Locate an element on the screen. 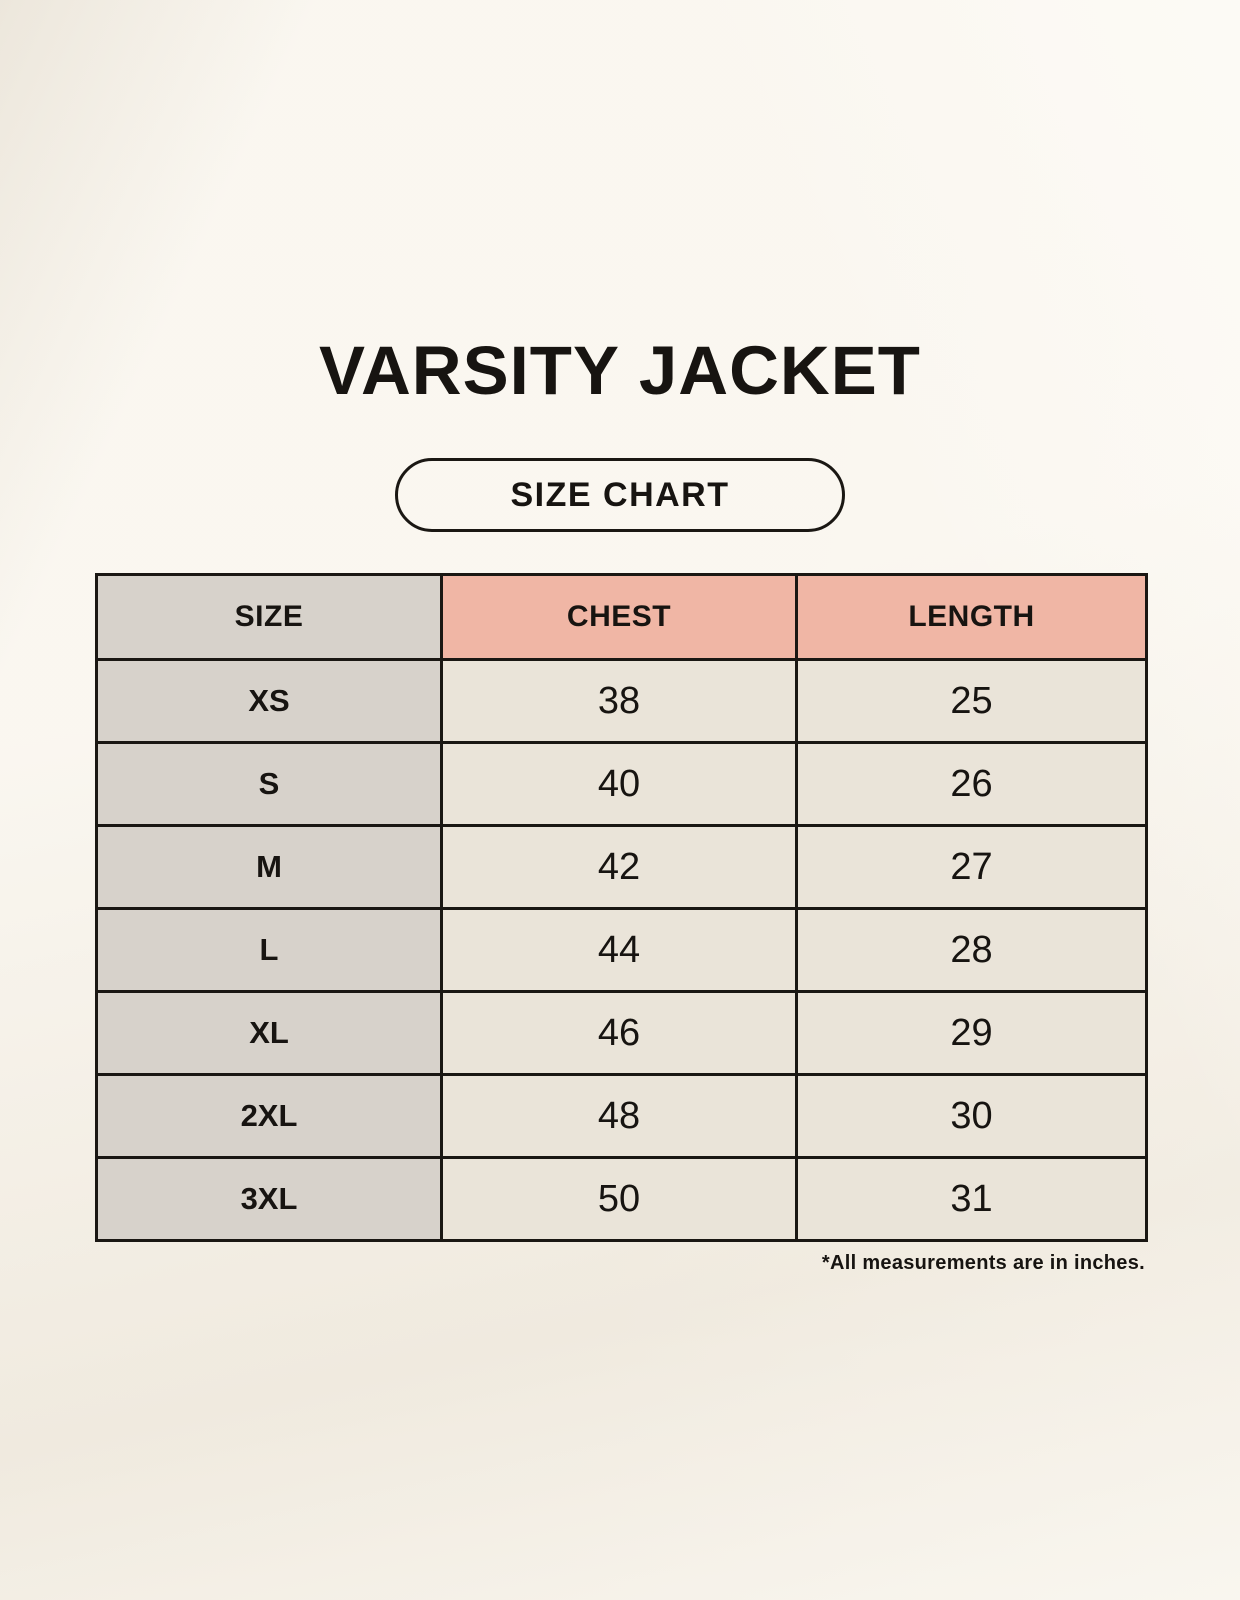 The image size is (1240, 1600). size-chart-badge: SIZE CHART is located at coordinates (620, 495).